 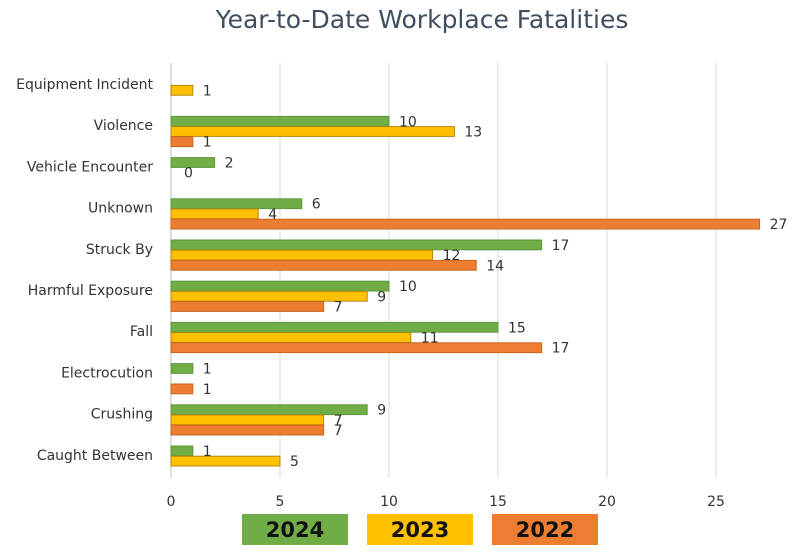 I want to click on x-tick-label: 0, so click(x=171, y=502).